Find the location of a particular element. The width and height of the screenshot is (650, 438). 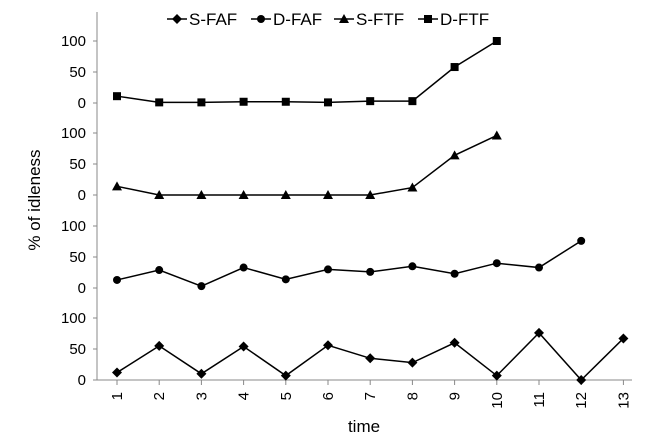

series-line-d-faf is located at coordinates (349, 263).